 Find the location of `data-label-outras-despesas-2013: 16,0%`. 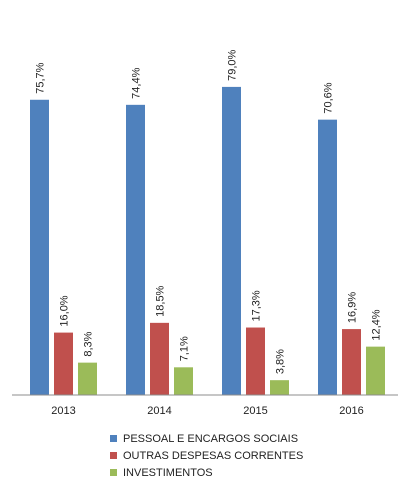

data-label-outras-despesas-2013: 16,0% is located at coordinates (65, 310).